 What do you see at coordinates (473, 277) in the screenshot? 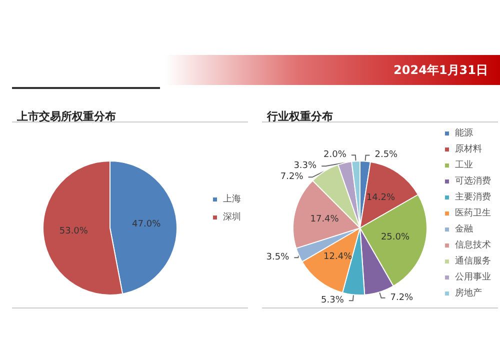
I see `legend-label: 公用事业` at bounding box center [473, 277].